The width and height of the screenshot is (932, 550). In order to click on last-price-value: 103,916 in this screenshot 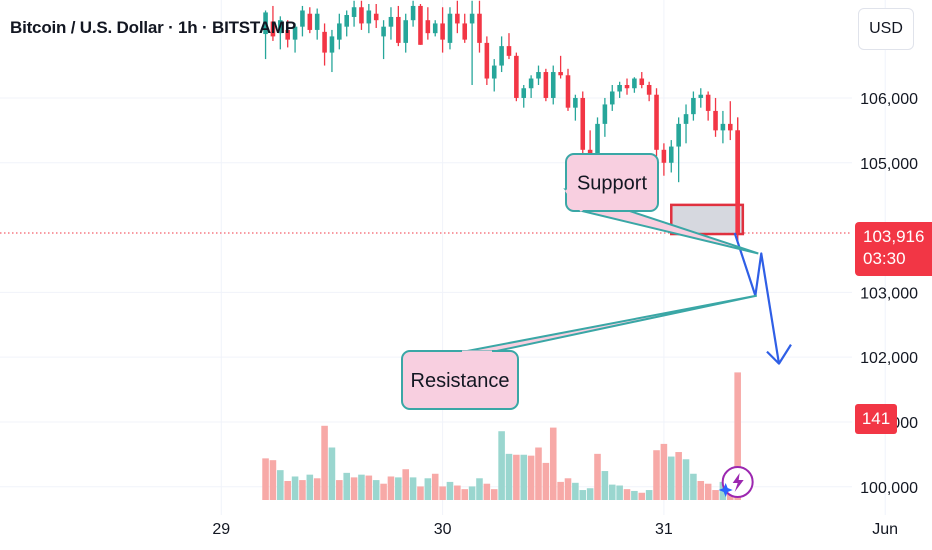, I will do `click(894, 236)`.